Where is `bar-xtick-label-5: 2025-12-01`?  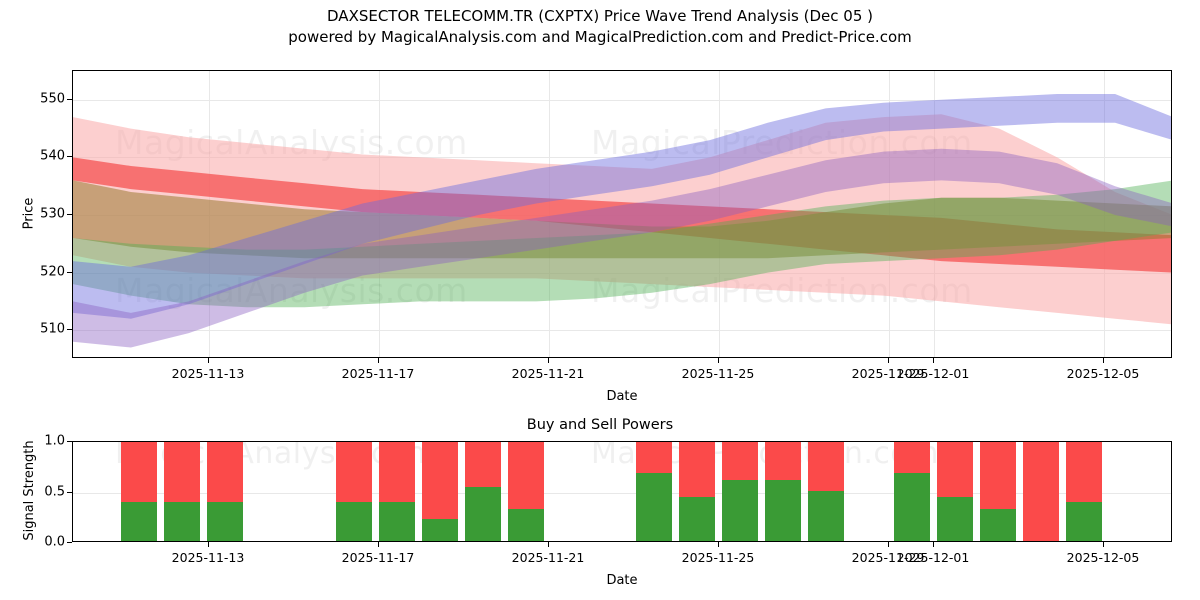 bar-xtick-label-5: 2025-12-01 is located at coordinates (933, 557).